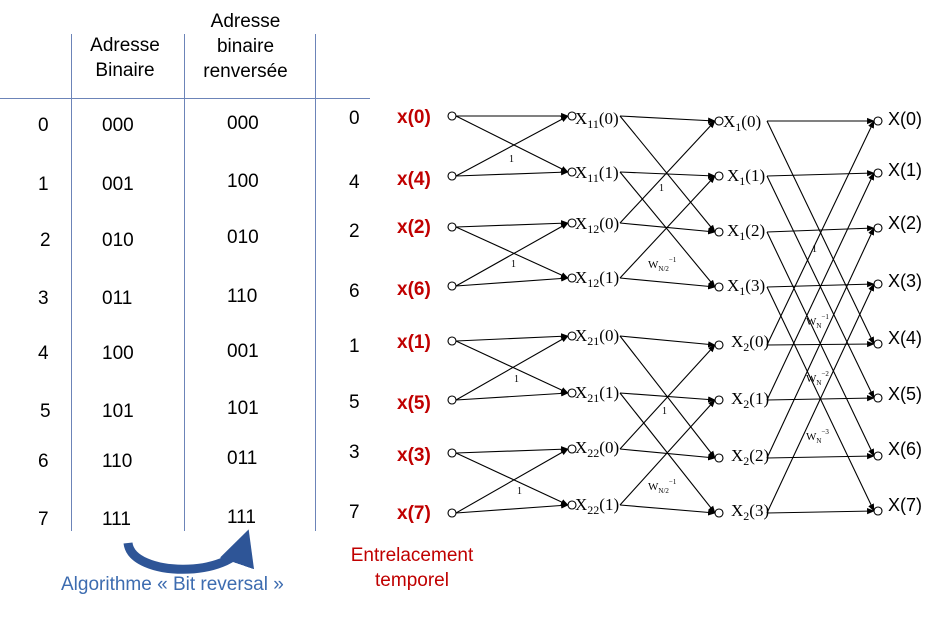 This screenshot has height=623, width=946. I want to click on stage1-label: X12(0), so click(597, 225).